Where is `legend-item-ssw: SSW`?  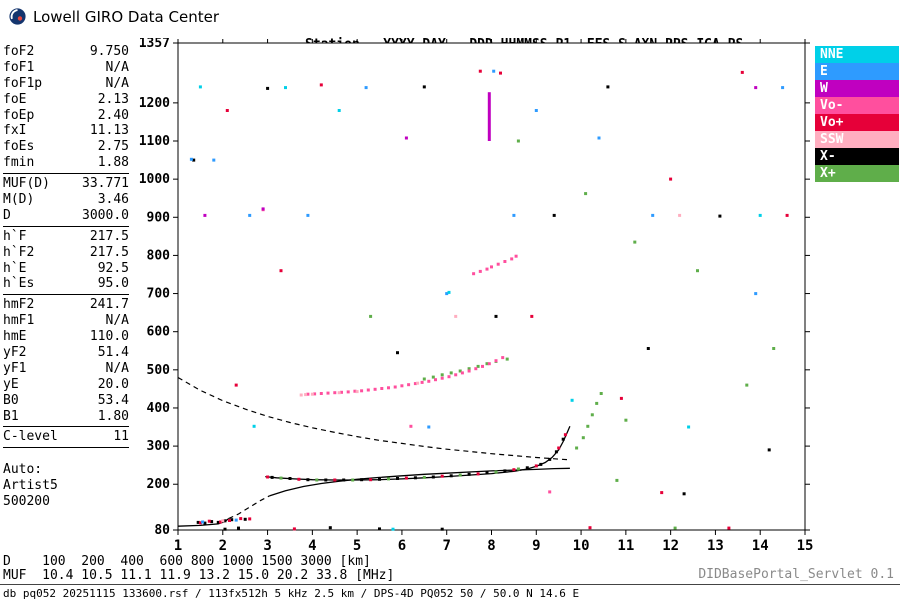
legend-item-ssw: SSW is located at coordinates (857, 139).